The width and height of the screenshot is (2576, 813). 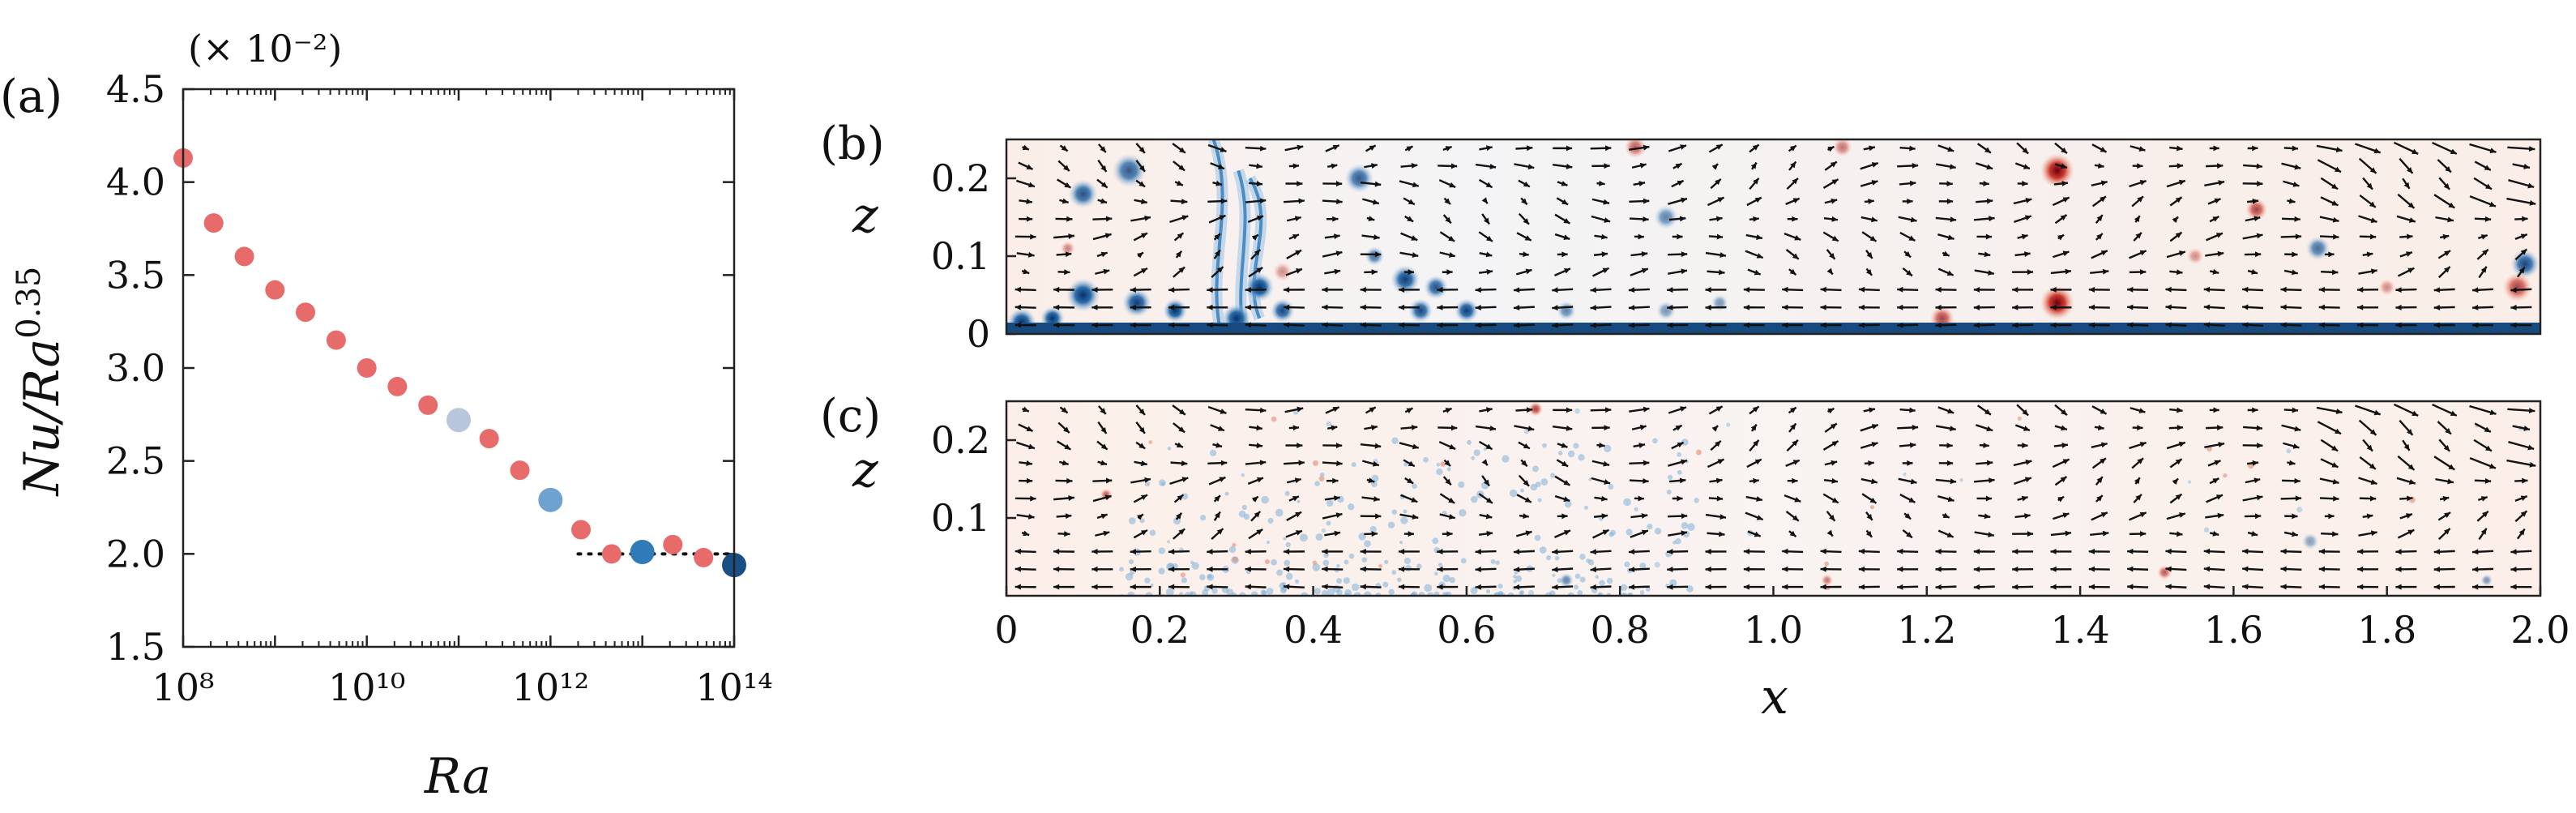 What do you see at coordinates (2387, 287) in the screenshot?
I see `warm-vortex` at bounding box center [2387, 287].